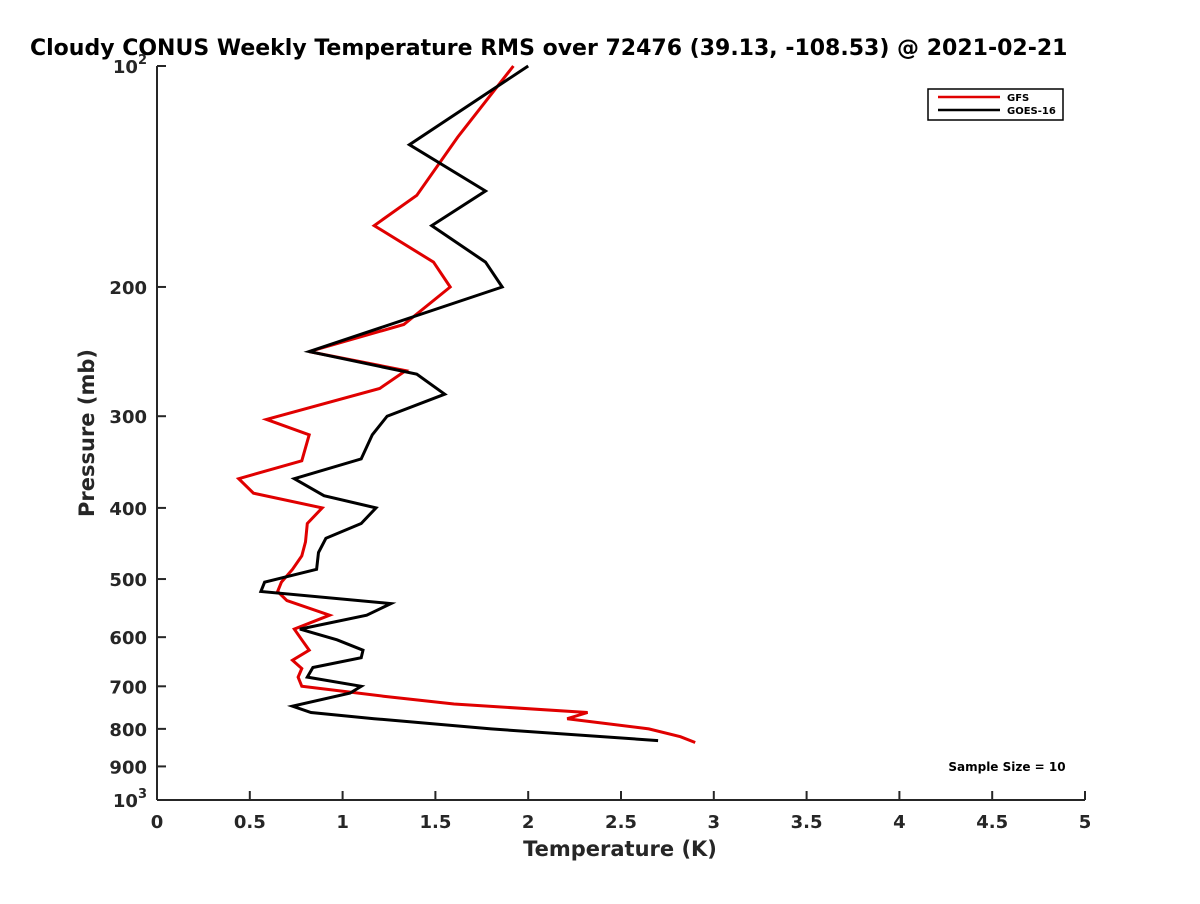 The height and width of the screenshot is (904, 1200). I want to click on x-tick-label-3-5: 3.5, so click(807, 822).